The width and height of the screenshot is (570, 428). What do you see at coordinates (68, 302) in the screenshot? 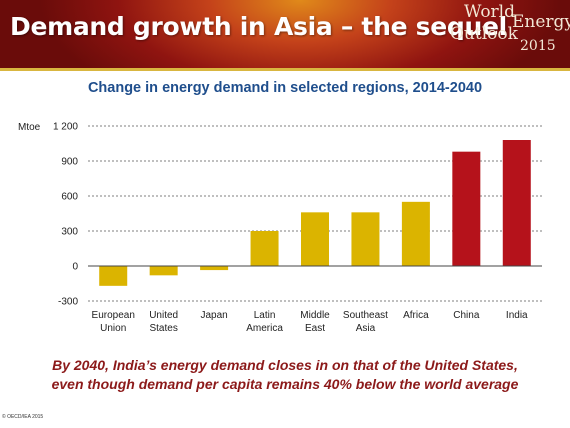
I see `y-tick-label: -300` at bounding box center [68, 302].